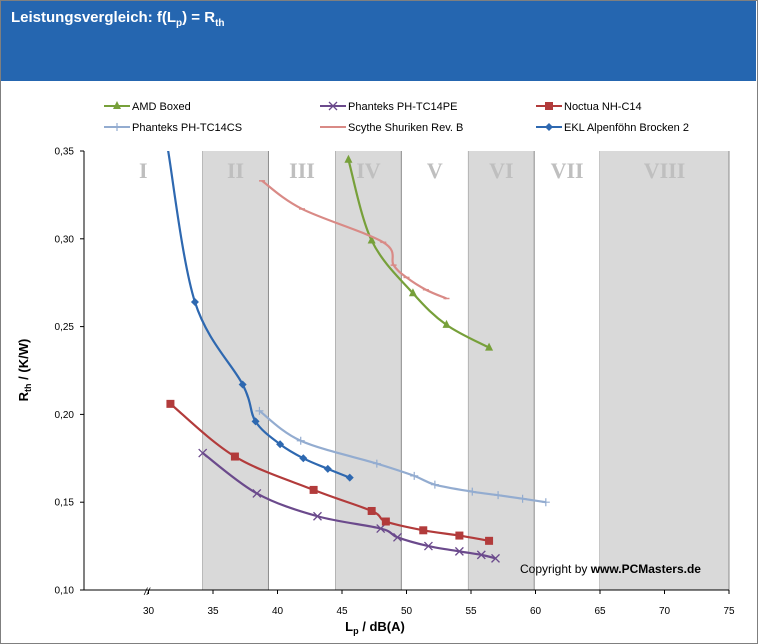 The image size is (758, 644). Describe the element at coordinates (665, 611) in the screenshot. I see `x-tick-label: 70` at that location.